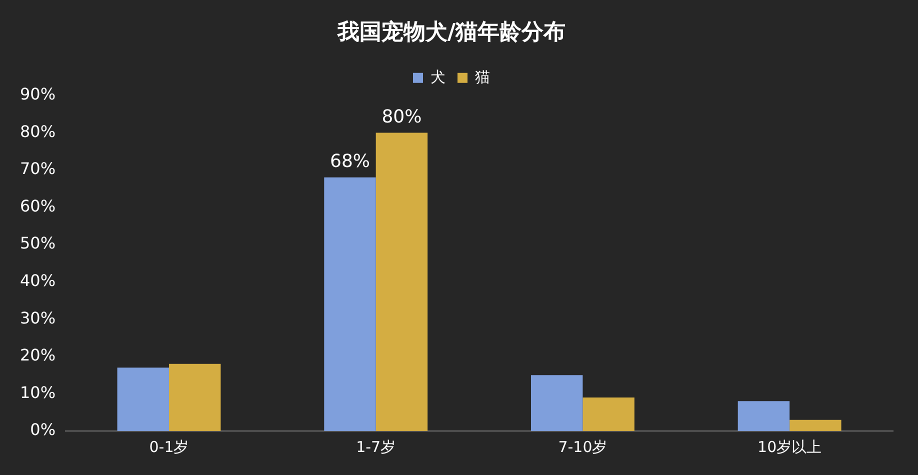 This screenshot has height=475, width=918. Describe the element at coordinates (38, 131) in the screenshot. I see `y-tick-label: 80%` at that location.